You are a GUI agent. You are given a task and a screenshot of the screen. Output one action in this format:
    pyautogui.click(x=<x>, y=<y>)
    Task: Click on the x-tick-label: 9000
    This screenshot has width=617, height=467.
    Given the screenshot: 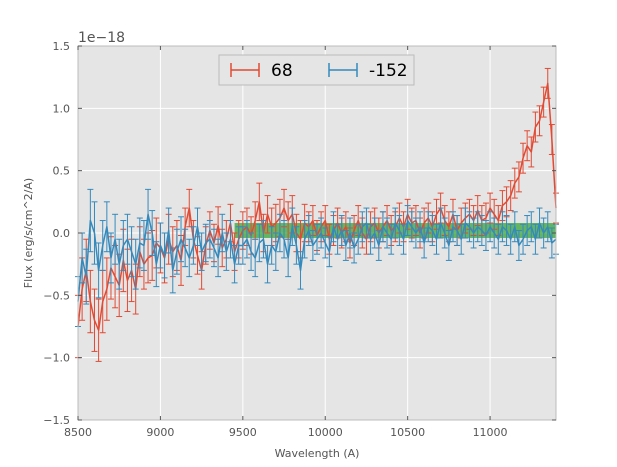 What is the action you would take?
    pyautogui.click(x=160, y=432)
    